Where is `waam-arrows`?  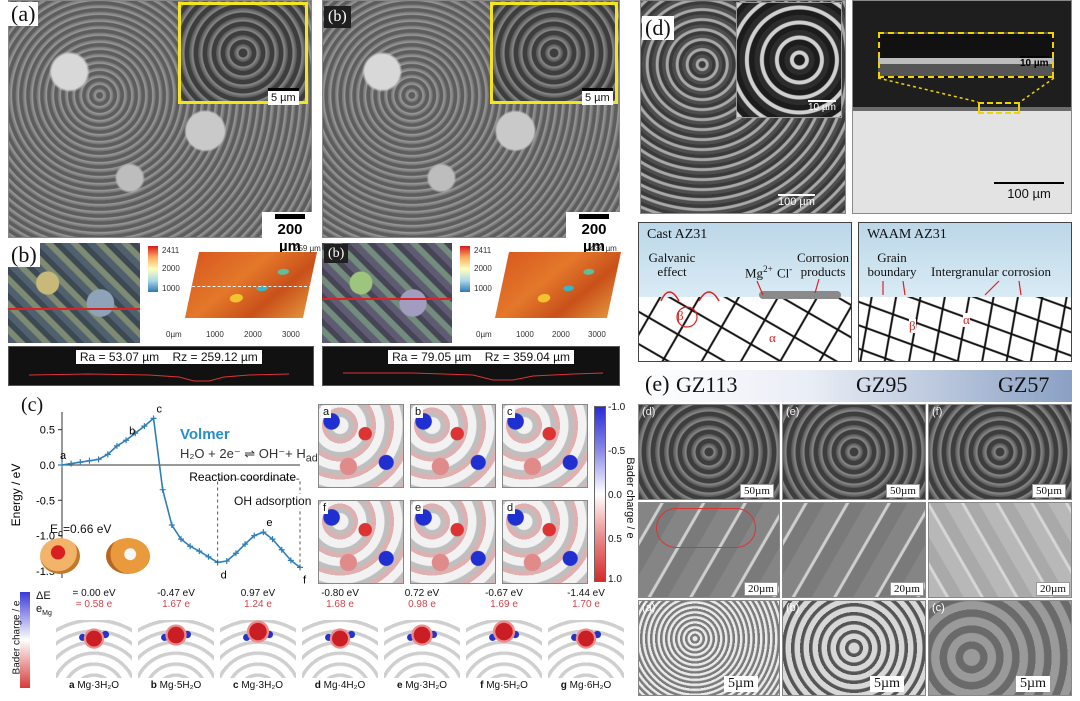 waam-arrows is located at coordinates (952, 288).